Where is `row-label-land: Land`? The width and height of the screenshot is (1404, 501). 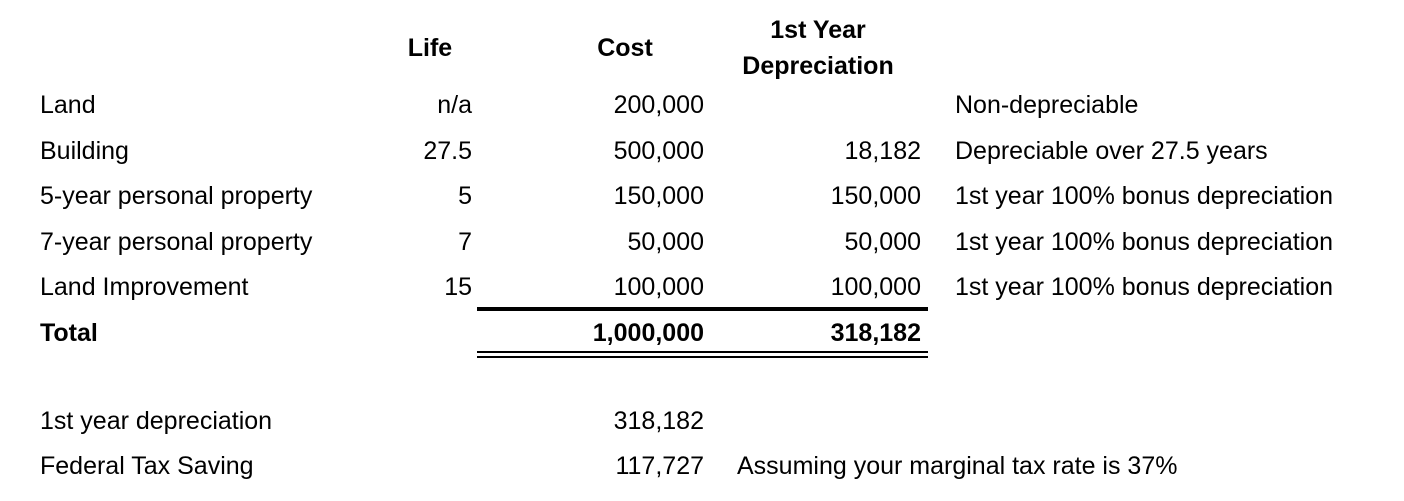
row-label-land: Land is located at coordinates (68, 105).